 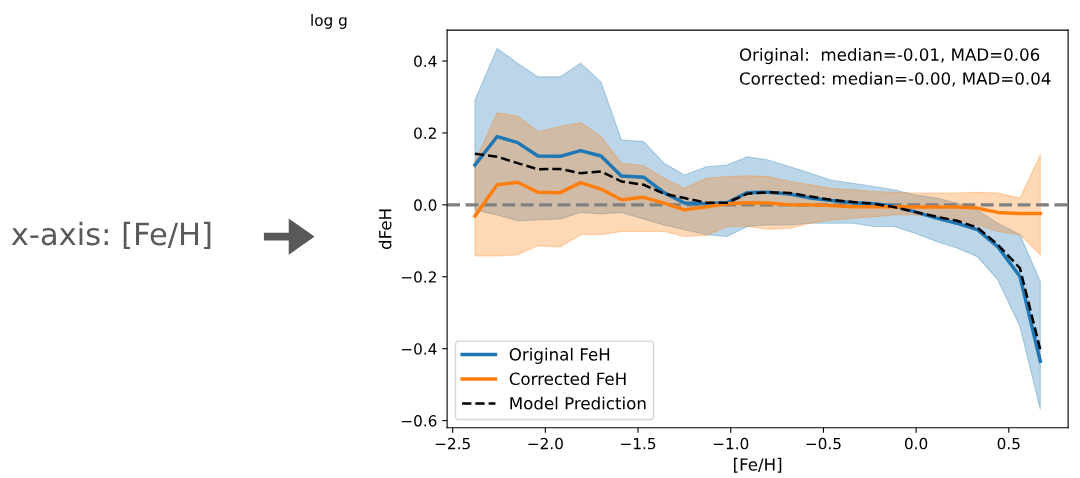 I want to click on x-tick-label: −1.5, so click(x=638, y=444).